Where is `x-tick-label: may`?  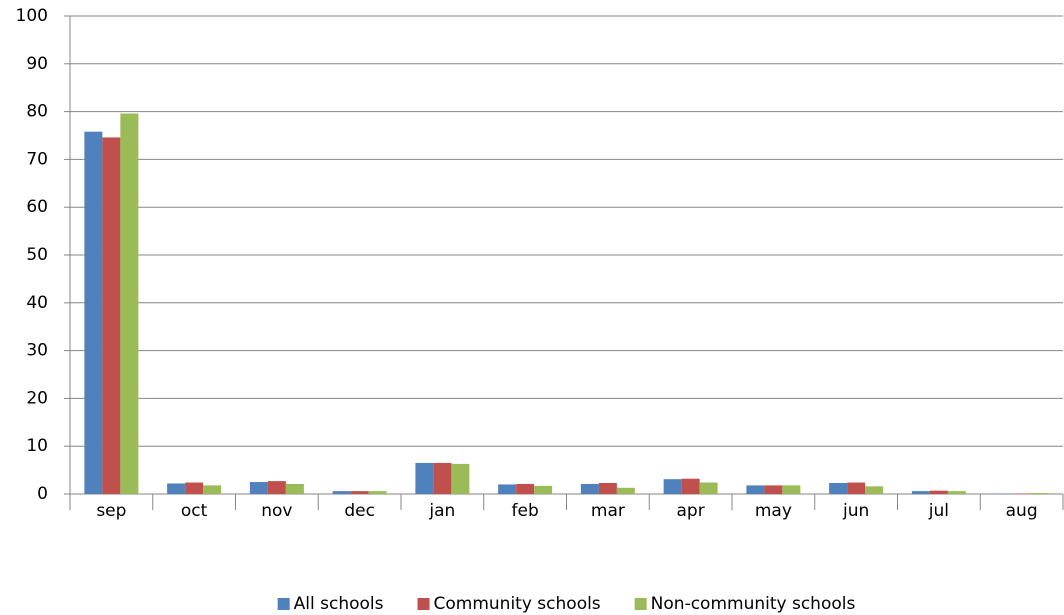 x-tick-label: may is located at coordinates (773, 511).